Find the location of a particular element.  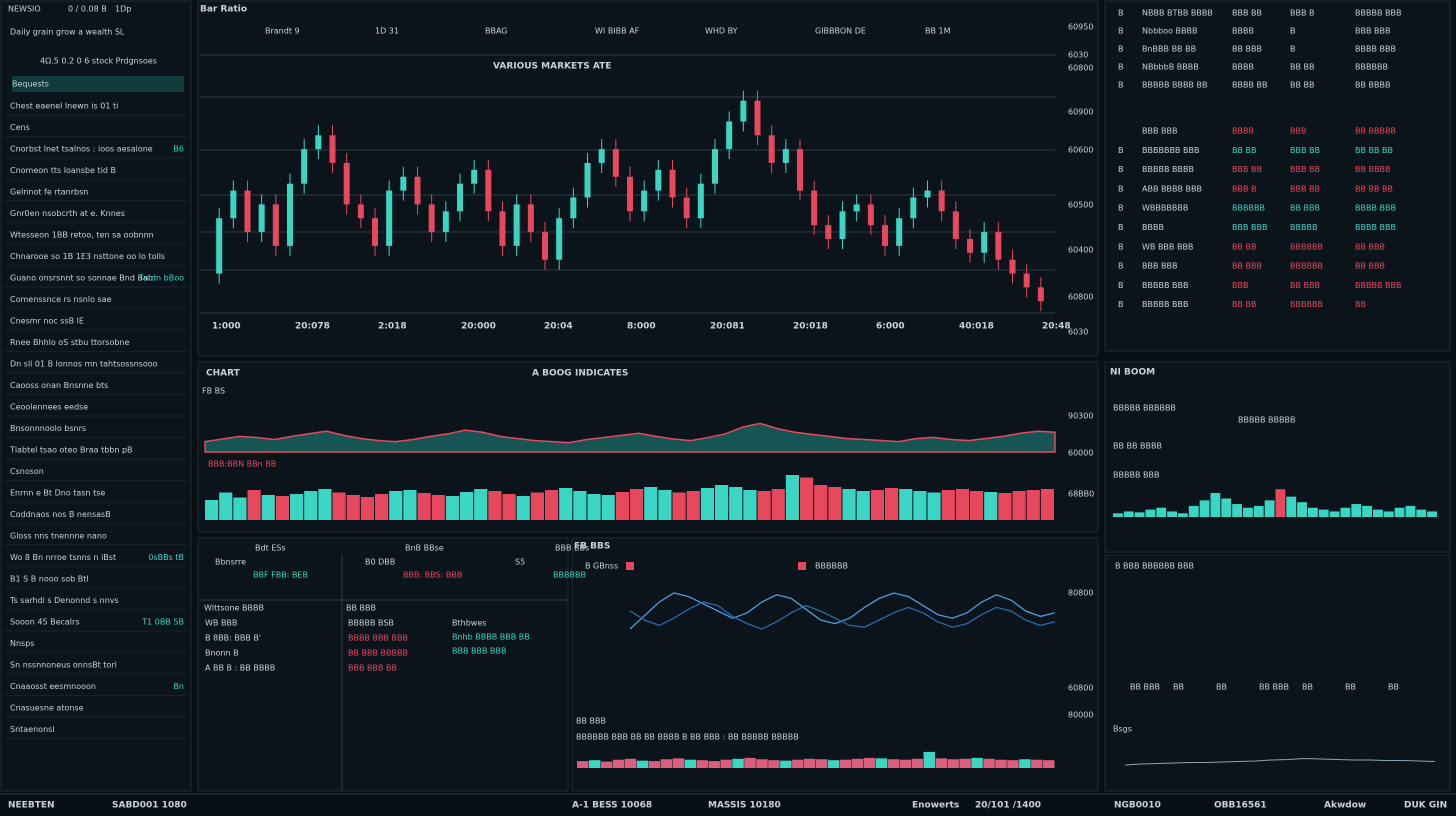

legend-label: BBBBBB is located at coordinates (831, 566).